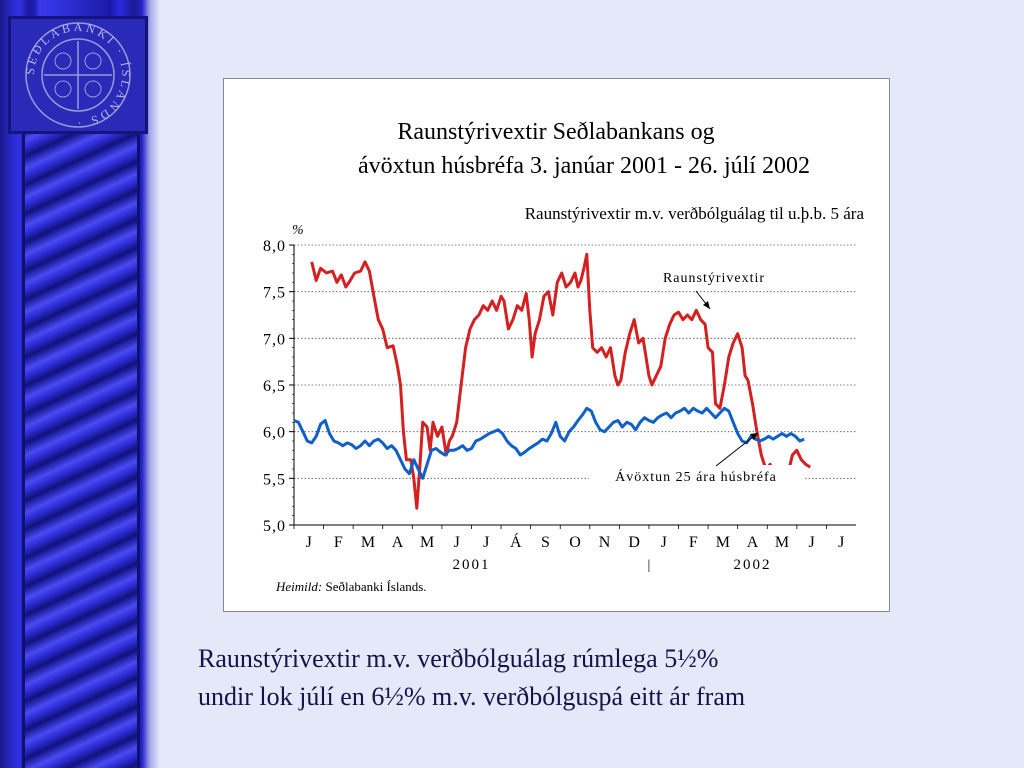  What do you see at coordinates (274, 479) in the screenshot?
I see `y-tick-label: 5,5` at bounding box center [274, 479].